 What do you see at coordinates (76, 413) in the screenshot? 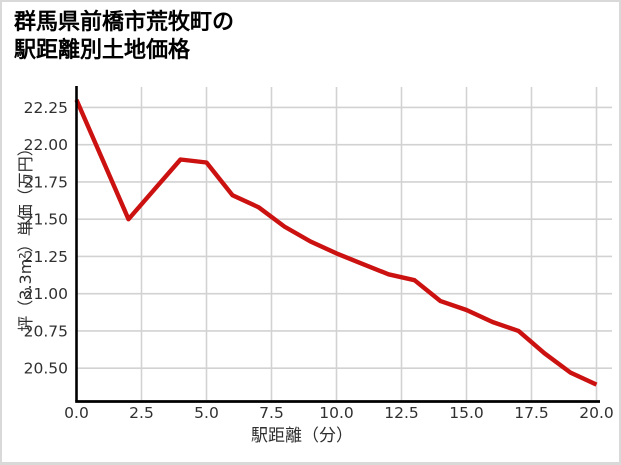
I see `x-tick-label: 0.0` at bounding box center [76, 413].